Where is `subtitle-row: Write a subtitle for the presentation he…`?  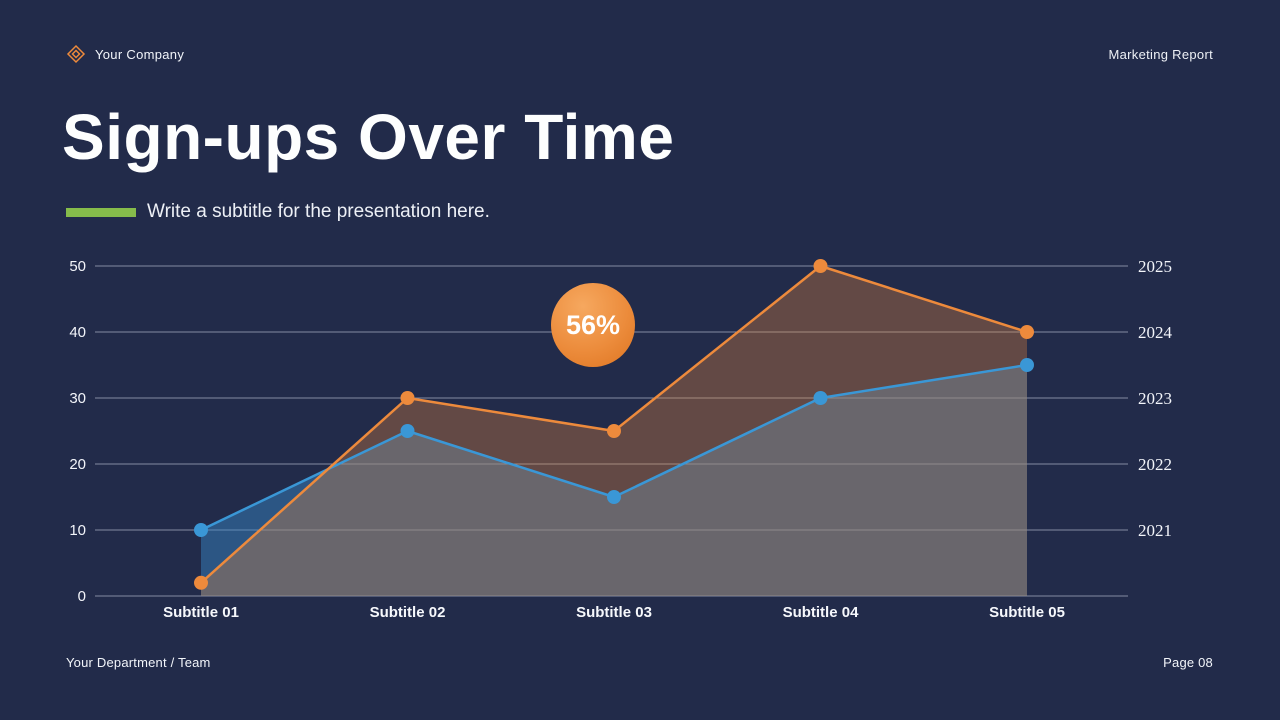 subtitle-row: Write a subtitle for the presentation he… is located at coordinates (278, 212).